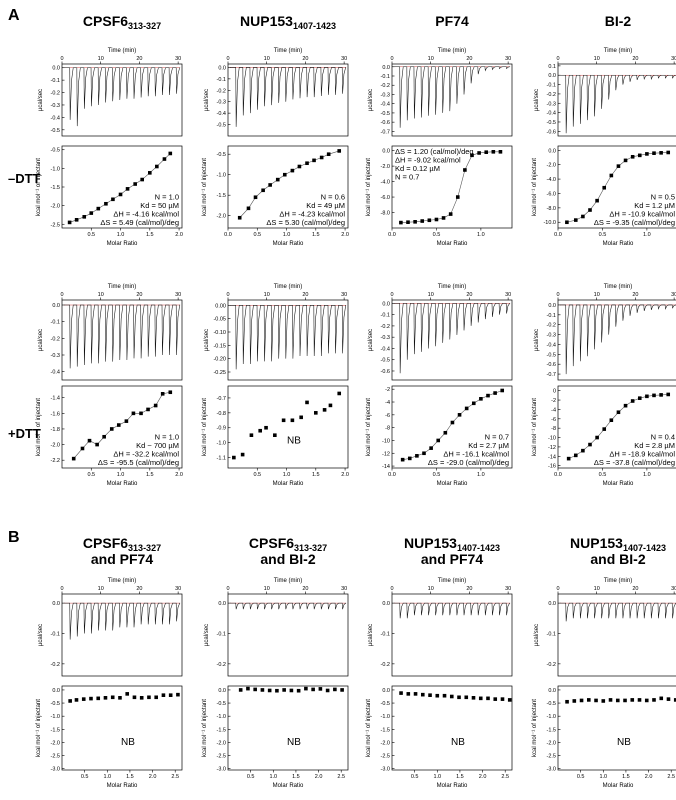  I want to click on no-binding-label: NB, so click(294, 742).